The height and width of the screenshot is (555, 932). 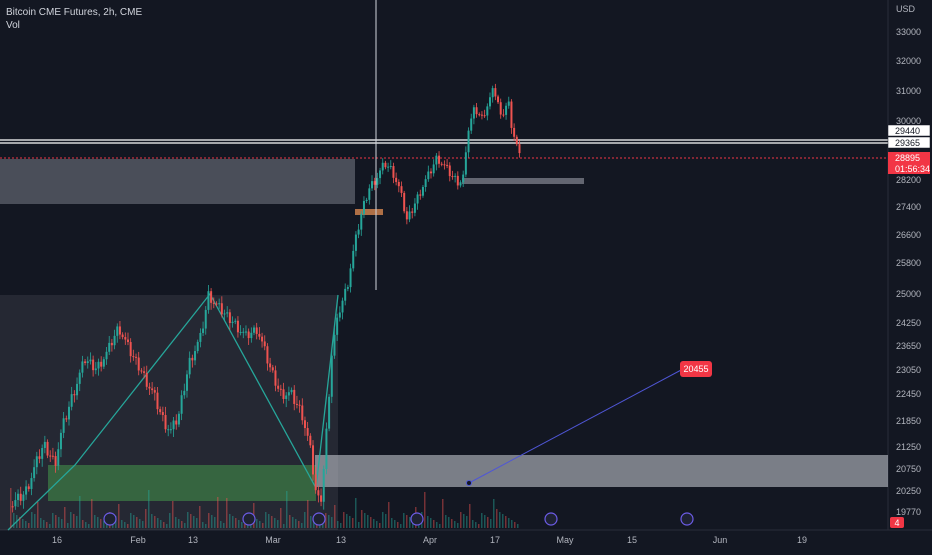 What do you see at coordinates (74, 19) in the screenshot?
I see `chart-legend: Bitcoin CME Futures, 2h, CME Vol` at bounding box center [74, 19].